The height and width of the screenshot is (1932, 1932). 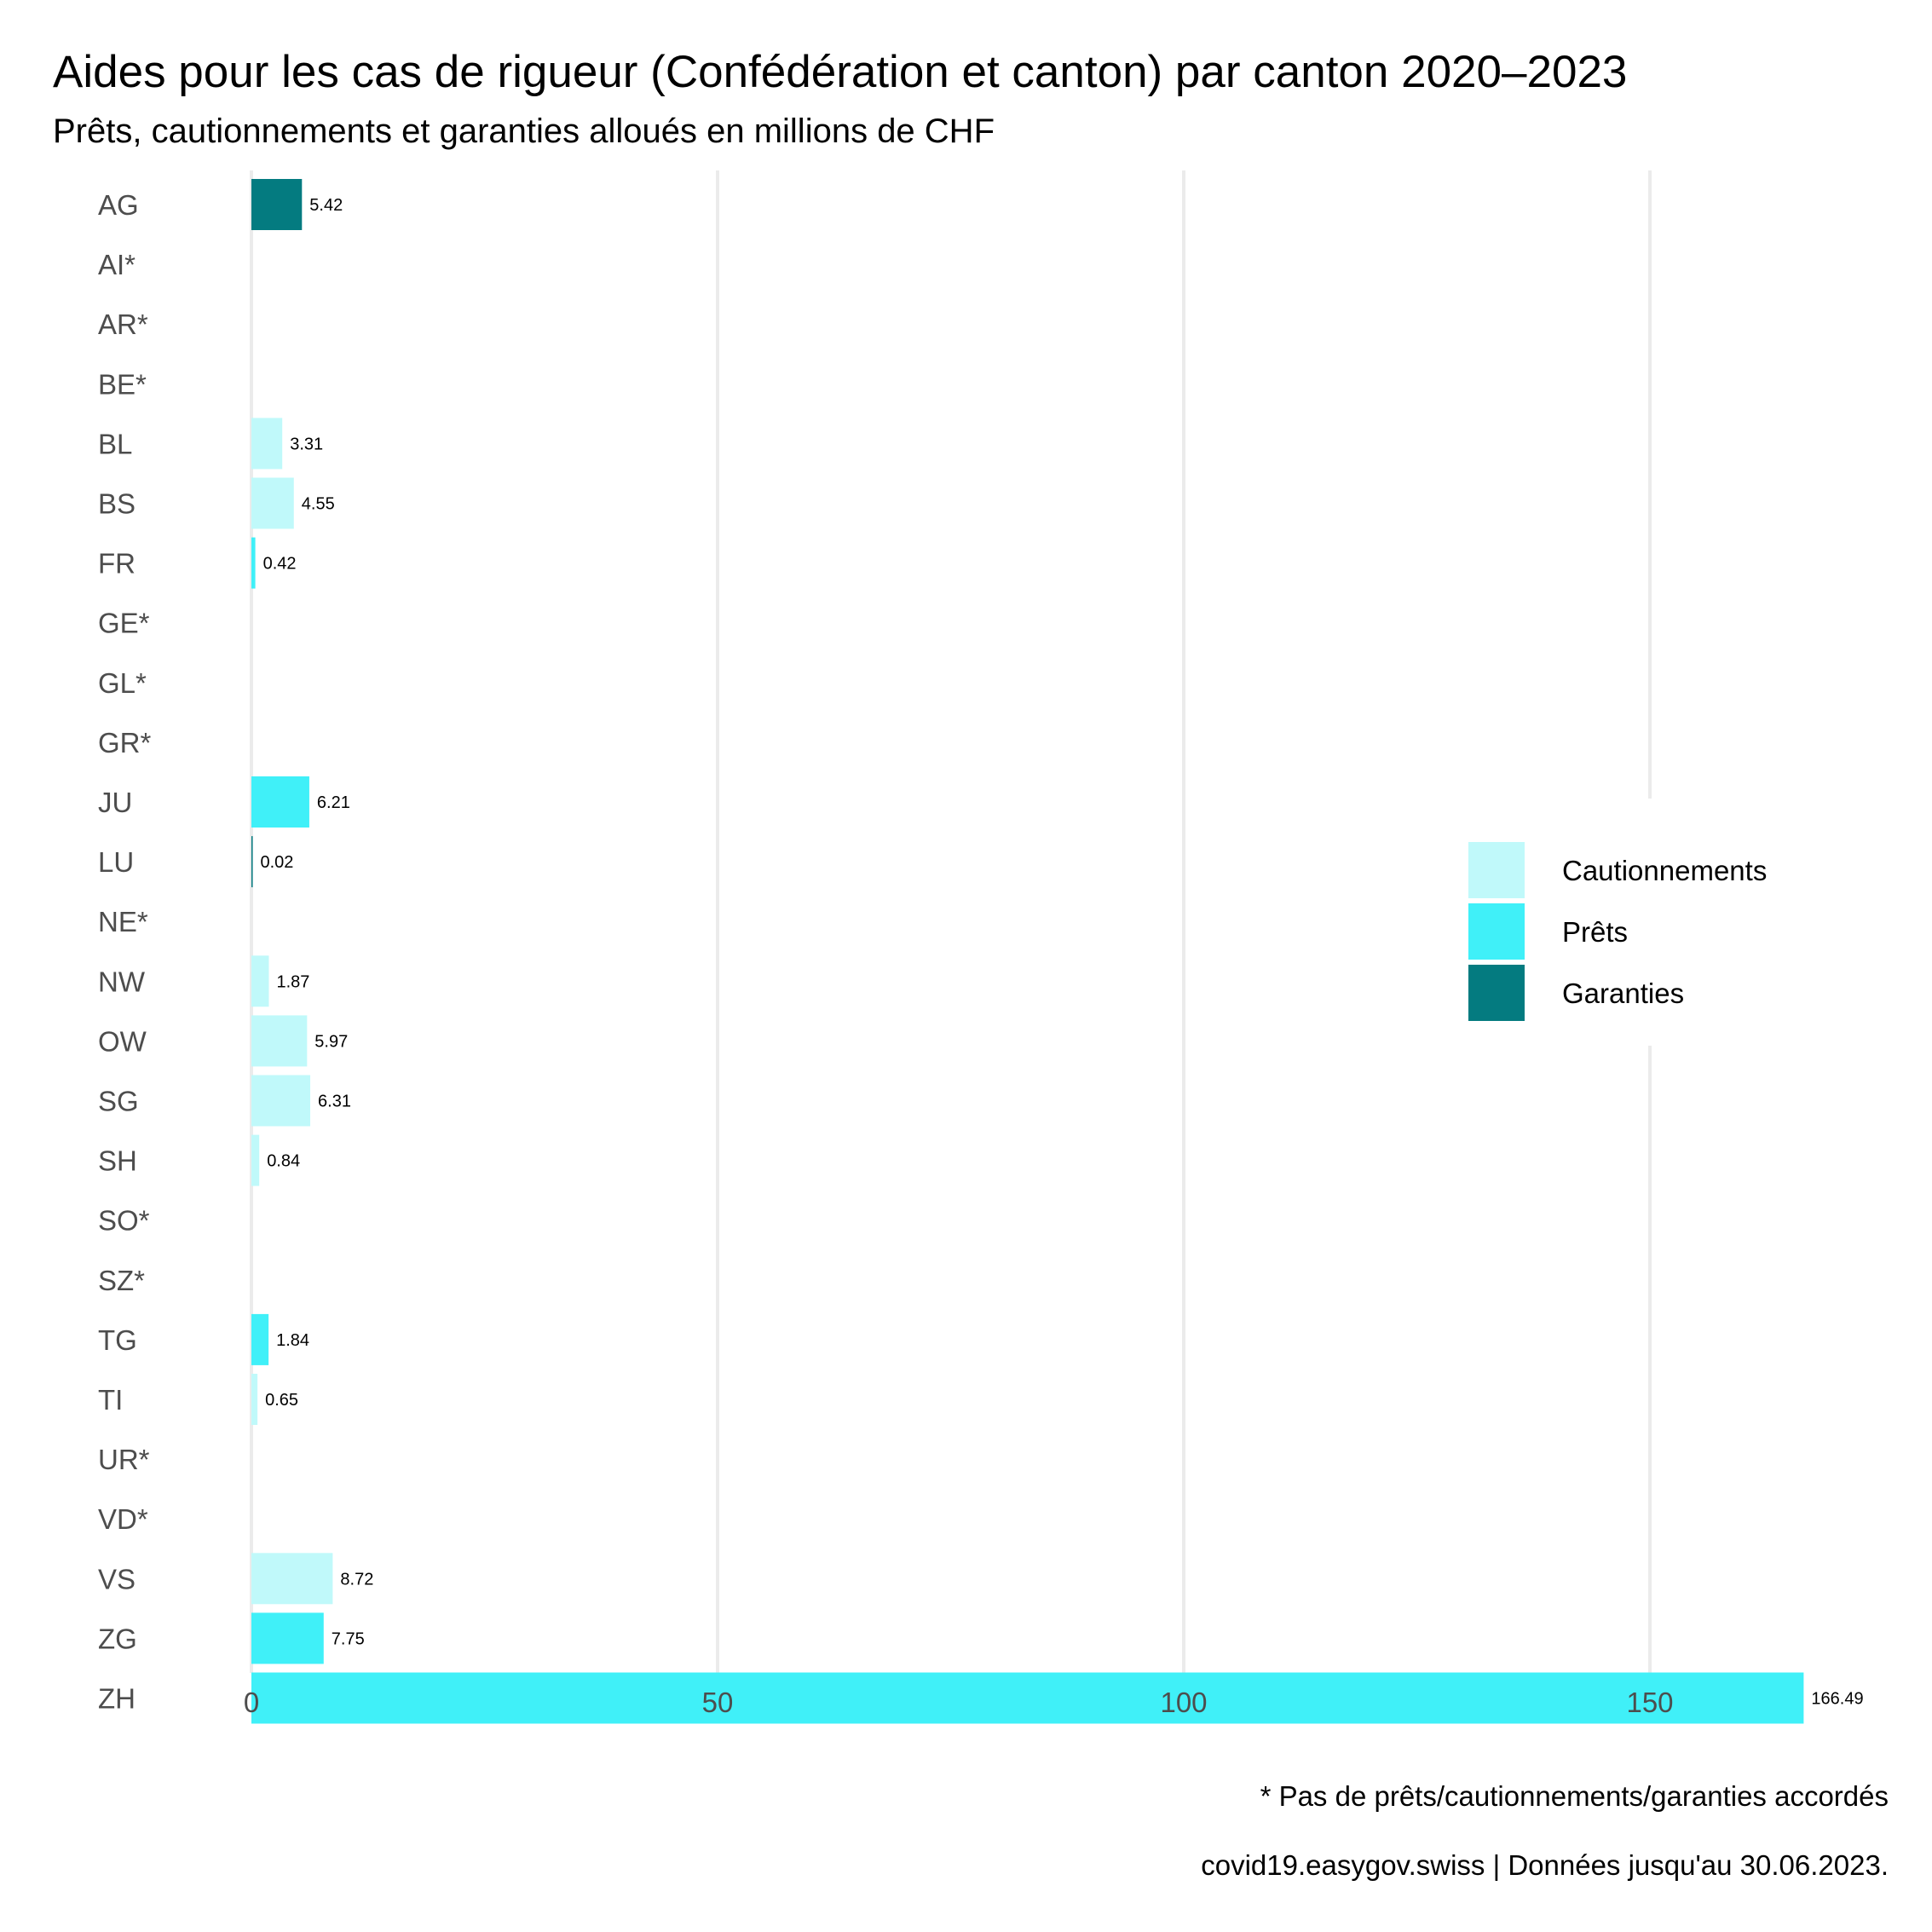 What do you see at coordinates (252, 862) in the screenshot?
I see `bar-lu` at bounding box center [252, 862].